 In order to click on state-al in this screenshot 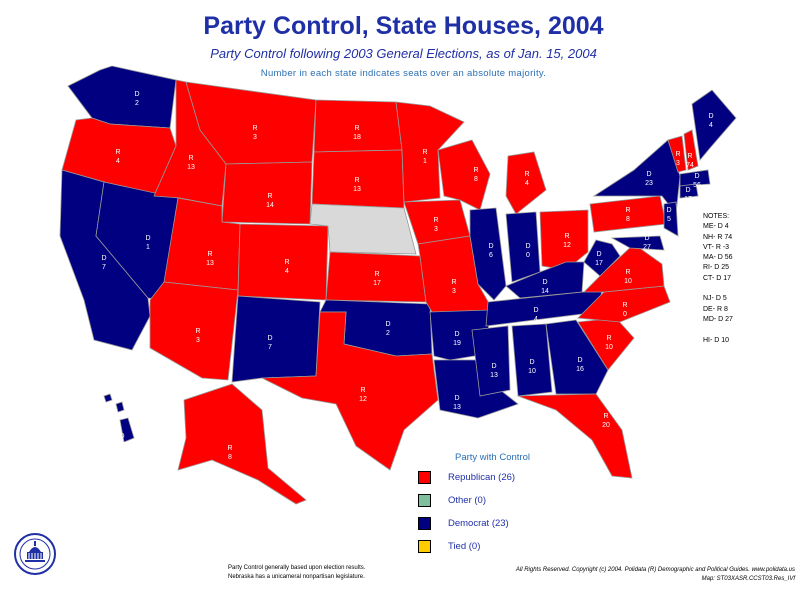, I will do `click(532, 360)`.